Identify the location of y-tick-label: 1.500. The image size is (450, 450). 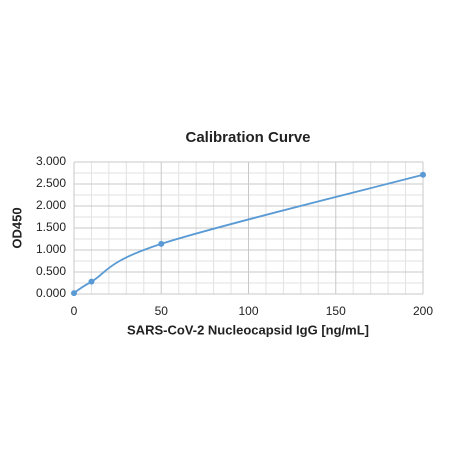
(51, 227).